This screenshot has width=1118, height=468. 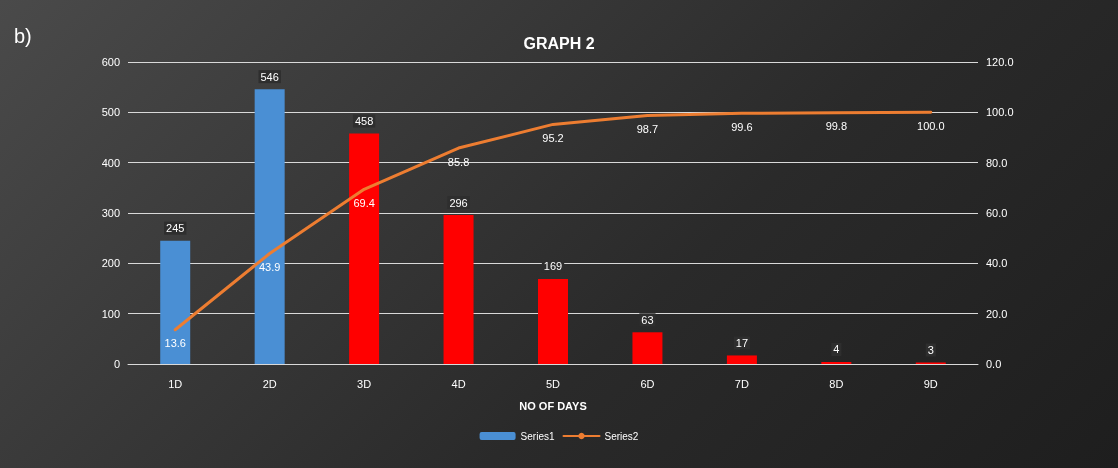 What do you see at coordinates (175, 383) in the screenshot?
I see `x-tick-label: 1D` at bounding box center [175, 383].